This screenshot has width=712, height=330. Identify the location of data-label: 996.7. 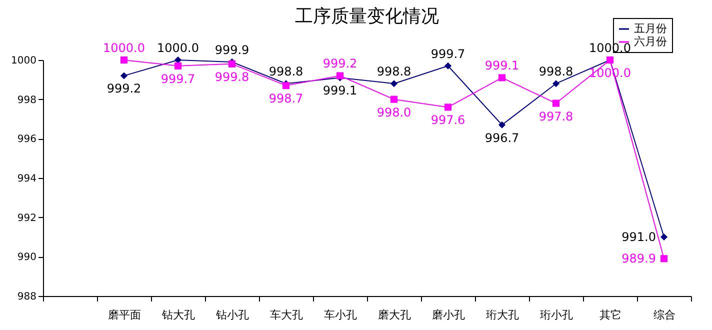
(502, 137).